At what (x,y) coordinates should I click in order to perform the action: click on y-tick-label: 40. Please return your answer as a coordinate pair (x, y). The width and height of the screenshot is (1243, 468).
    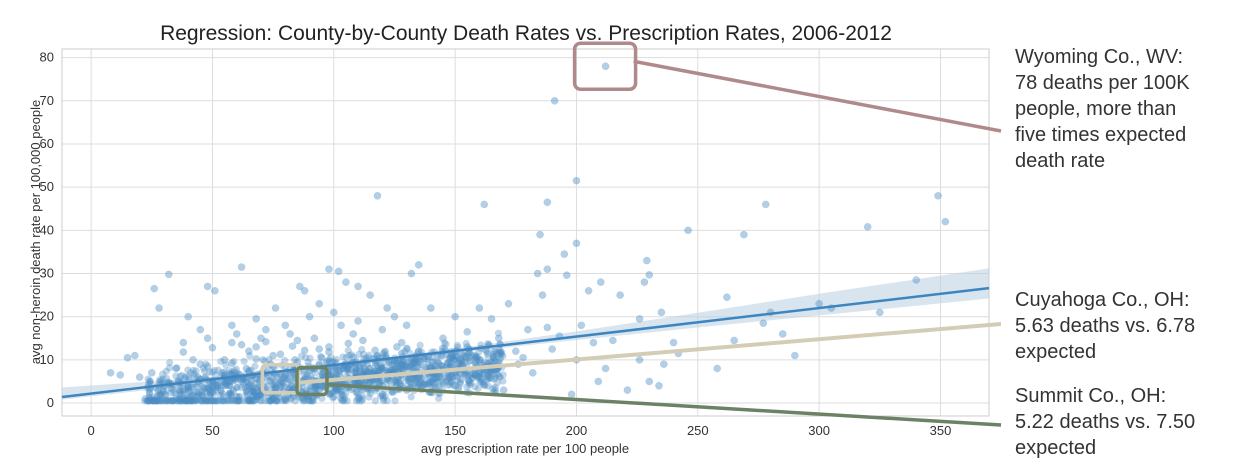
    Looking at the image, I should click on (47, 229).